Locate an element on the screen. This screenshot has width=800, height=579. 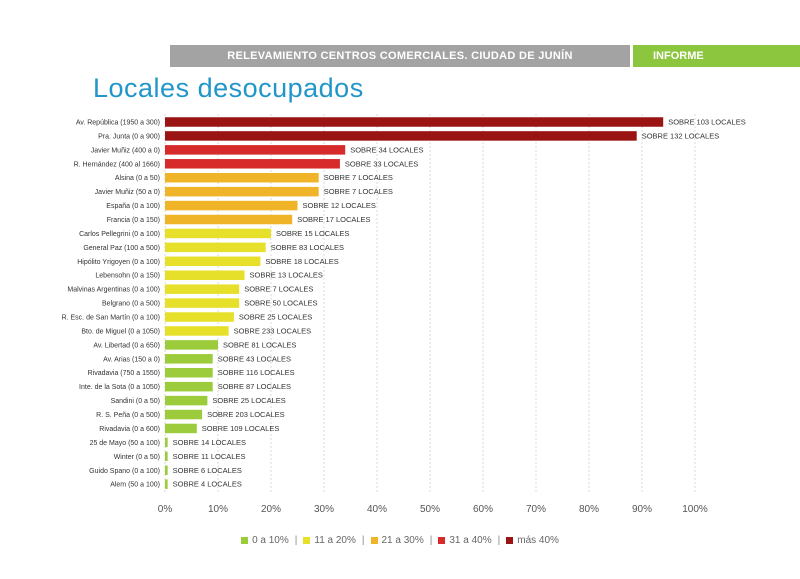
category-label: Rivadavia (0 a 600) is located at coordinates (129, 429).